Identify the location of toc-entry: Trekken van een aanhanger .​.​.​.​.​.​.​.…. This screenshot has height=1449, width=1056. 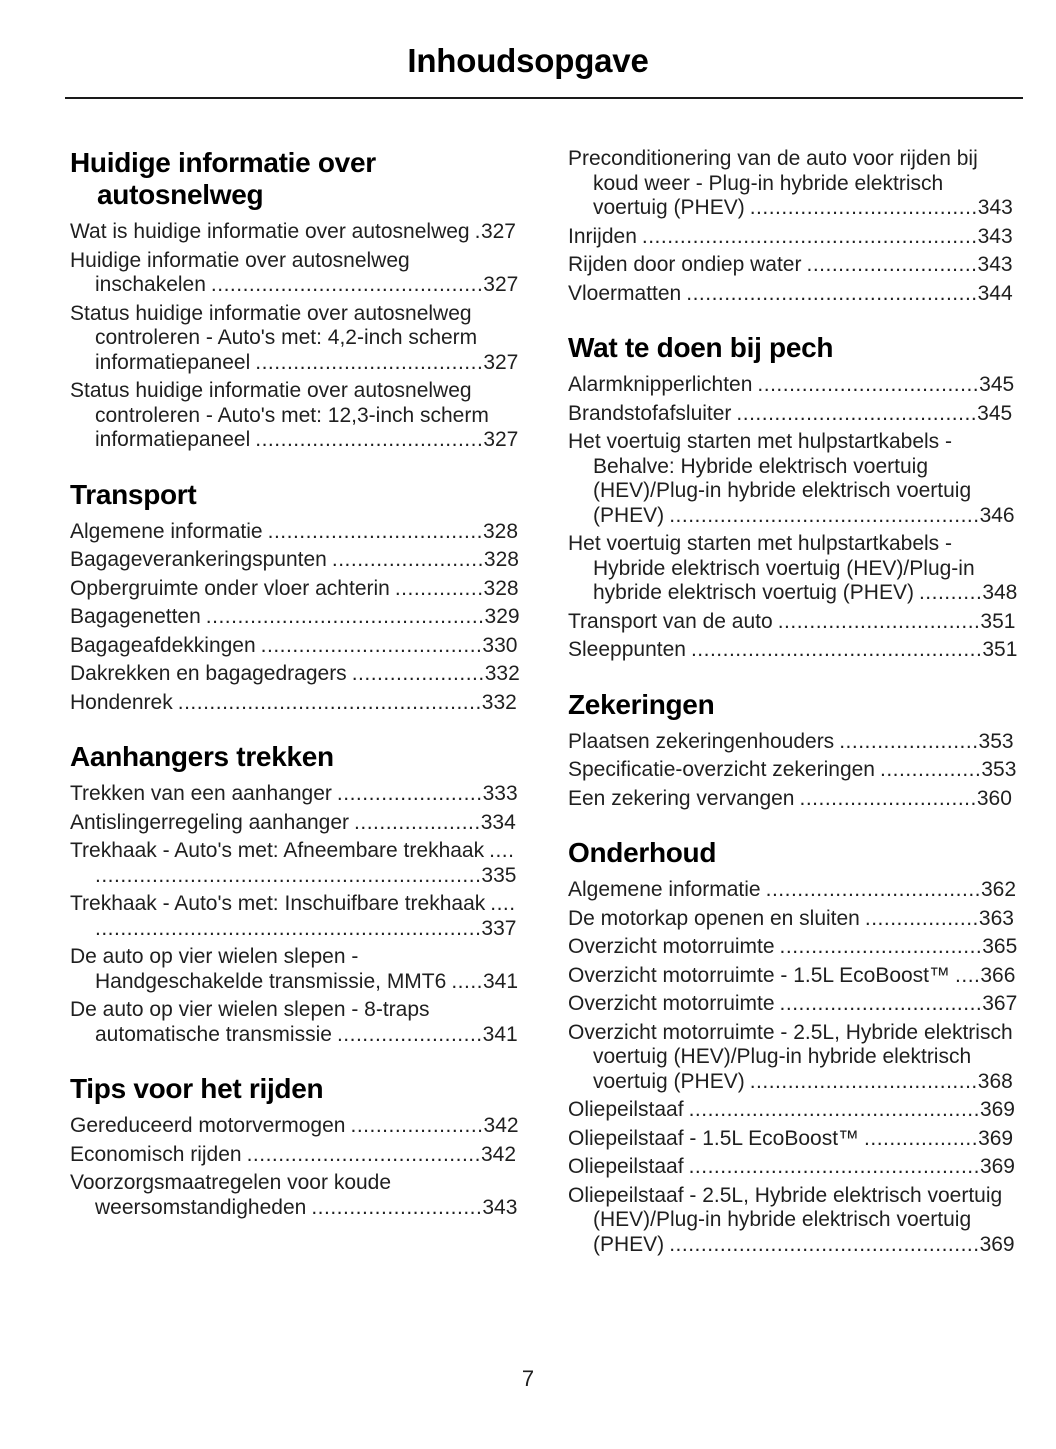
(295, 794).